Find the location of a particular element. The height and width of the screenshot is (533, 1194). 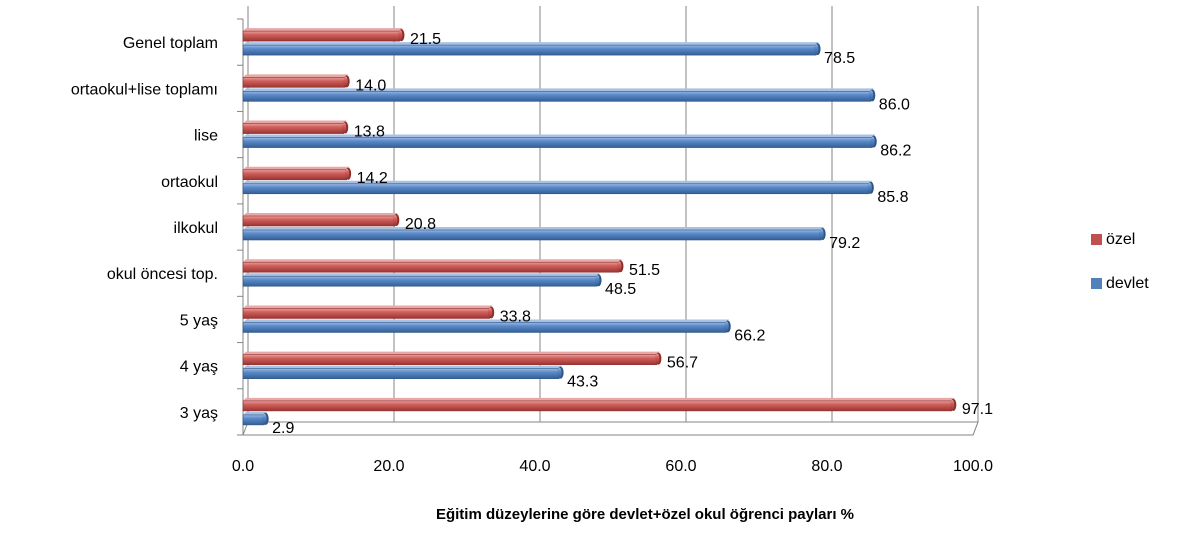

value-label: 2.9 is located at coordinates (283, 428).